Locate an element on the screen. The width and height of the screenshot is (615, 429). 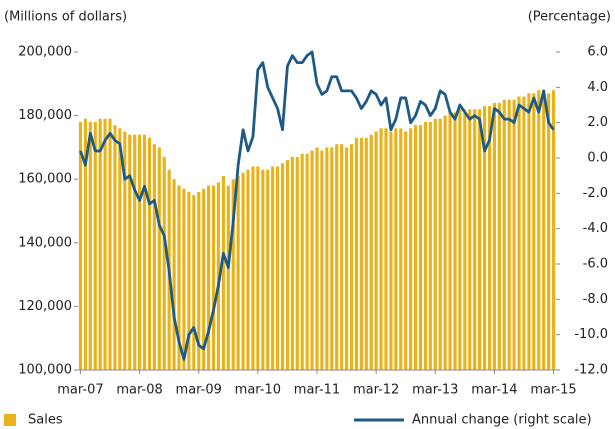
y-tick-label: 200,000 is located at coordinates (45, 52).